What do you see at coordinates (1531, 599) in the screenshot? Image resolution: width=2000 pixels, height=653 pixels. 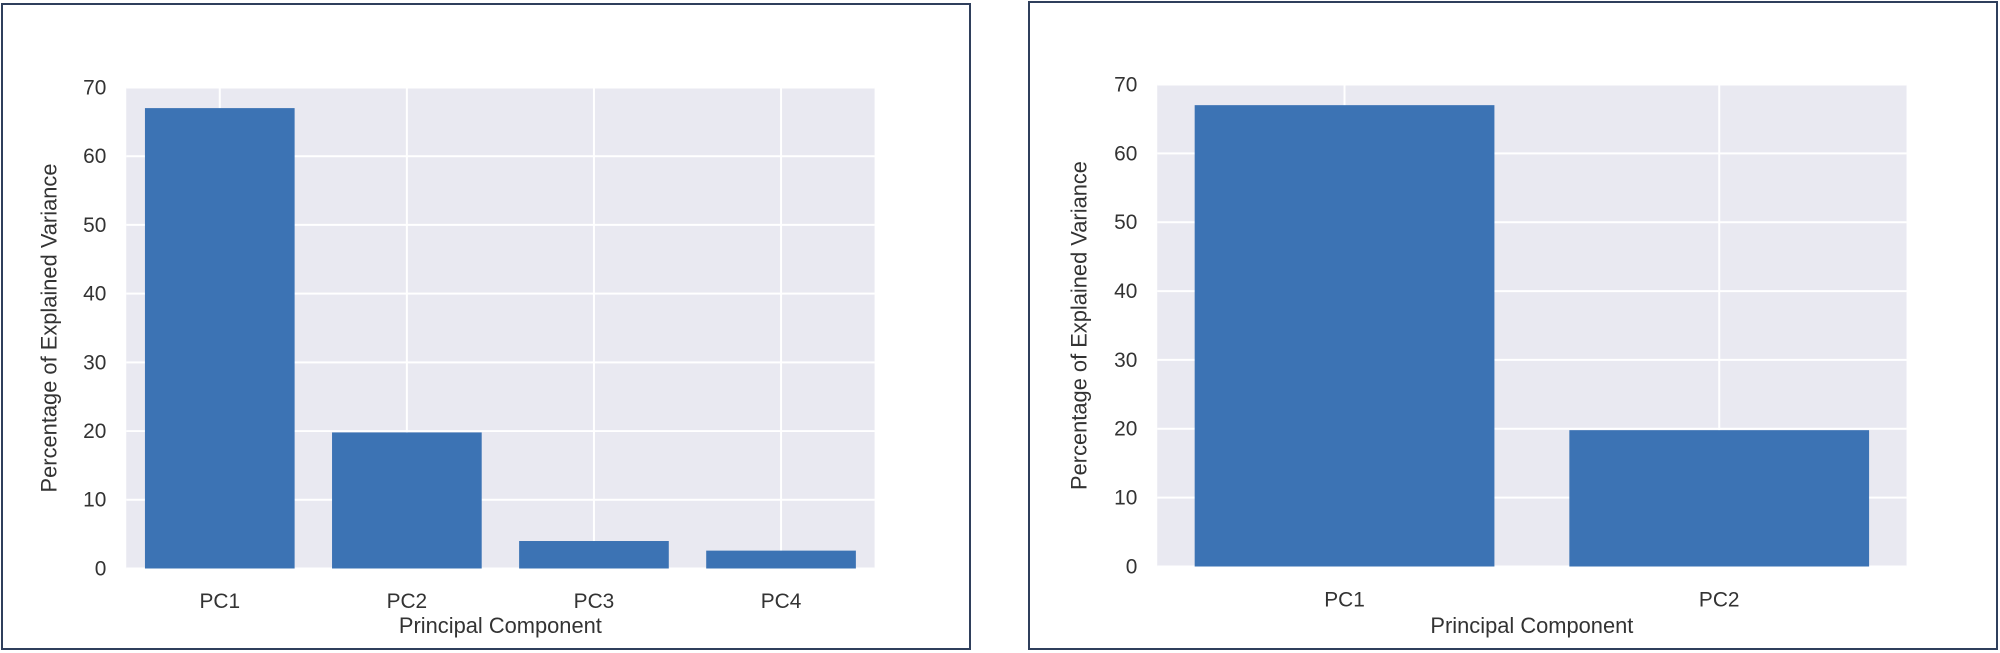 I see `x-tick-labels: PC1 PC2` at bounding box center [1531, 599].